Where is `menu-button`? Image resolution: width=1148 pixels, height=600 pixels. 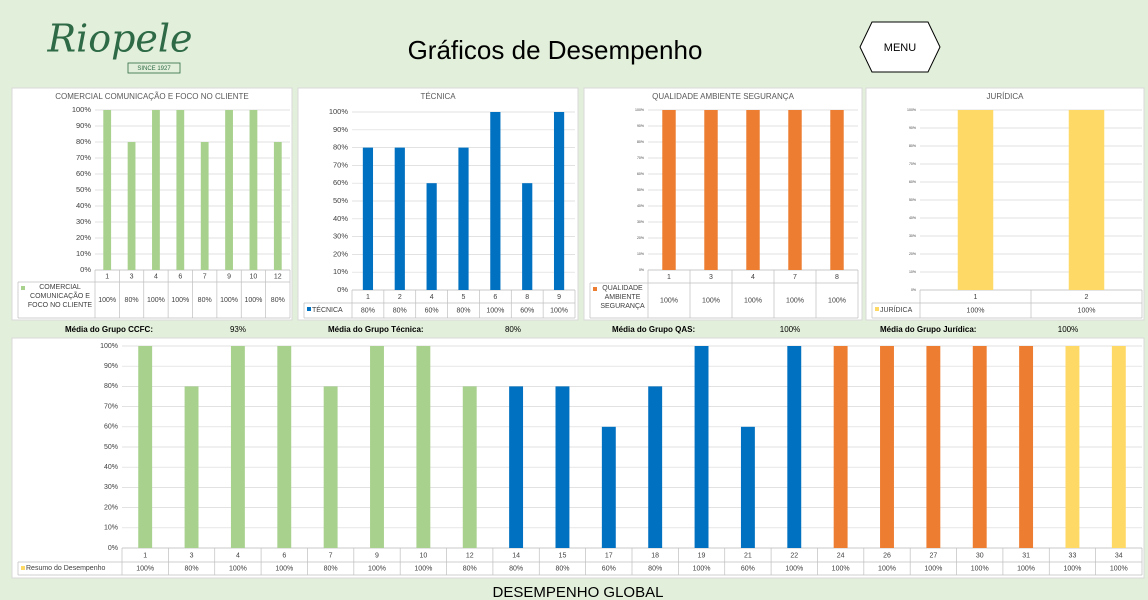 menu-button is located at coordinates (900, 47).